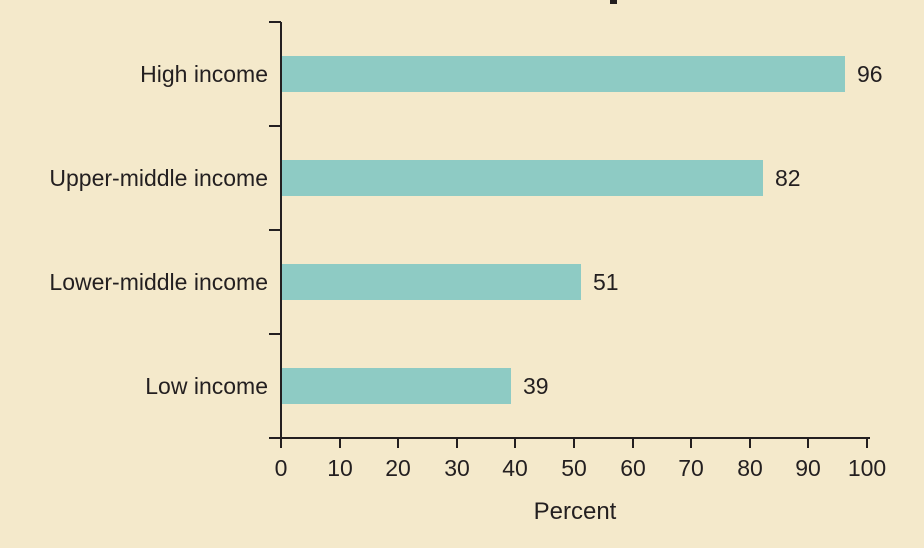  I want to click on x-axis-tick-label: 0, so click(281, 468).